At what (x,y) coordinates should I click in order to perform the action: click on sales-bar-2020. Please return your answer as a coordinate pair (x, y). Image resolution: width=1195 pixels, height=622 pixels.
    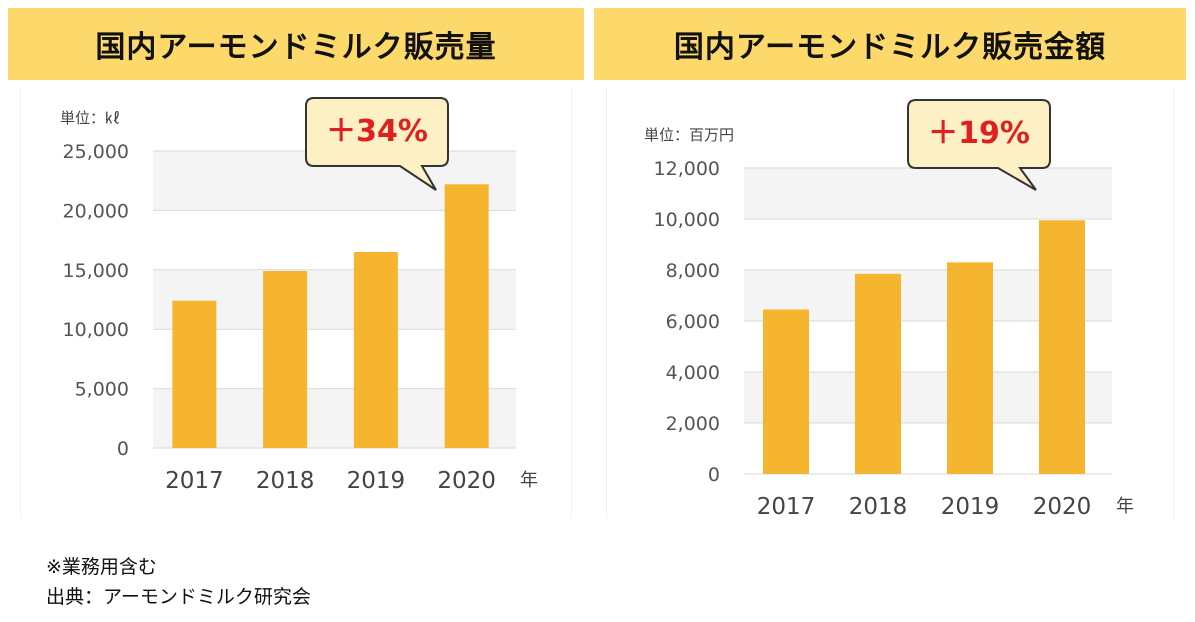
    Looking at the image, I should click on (1062, 347).